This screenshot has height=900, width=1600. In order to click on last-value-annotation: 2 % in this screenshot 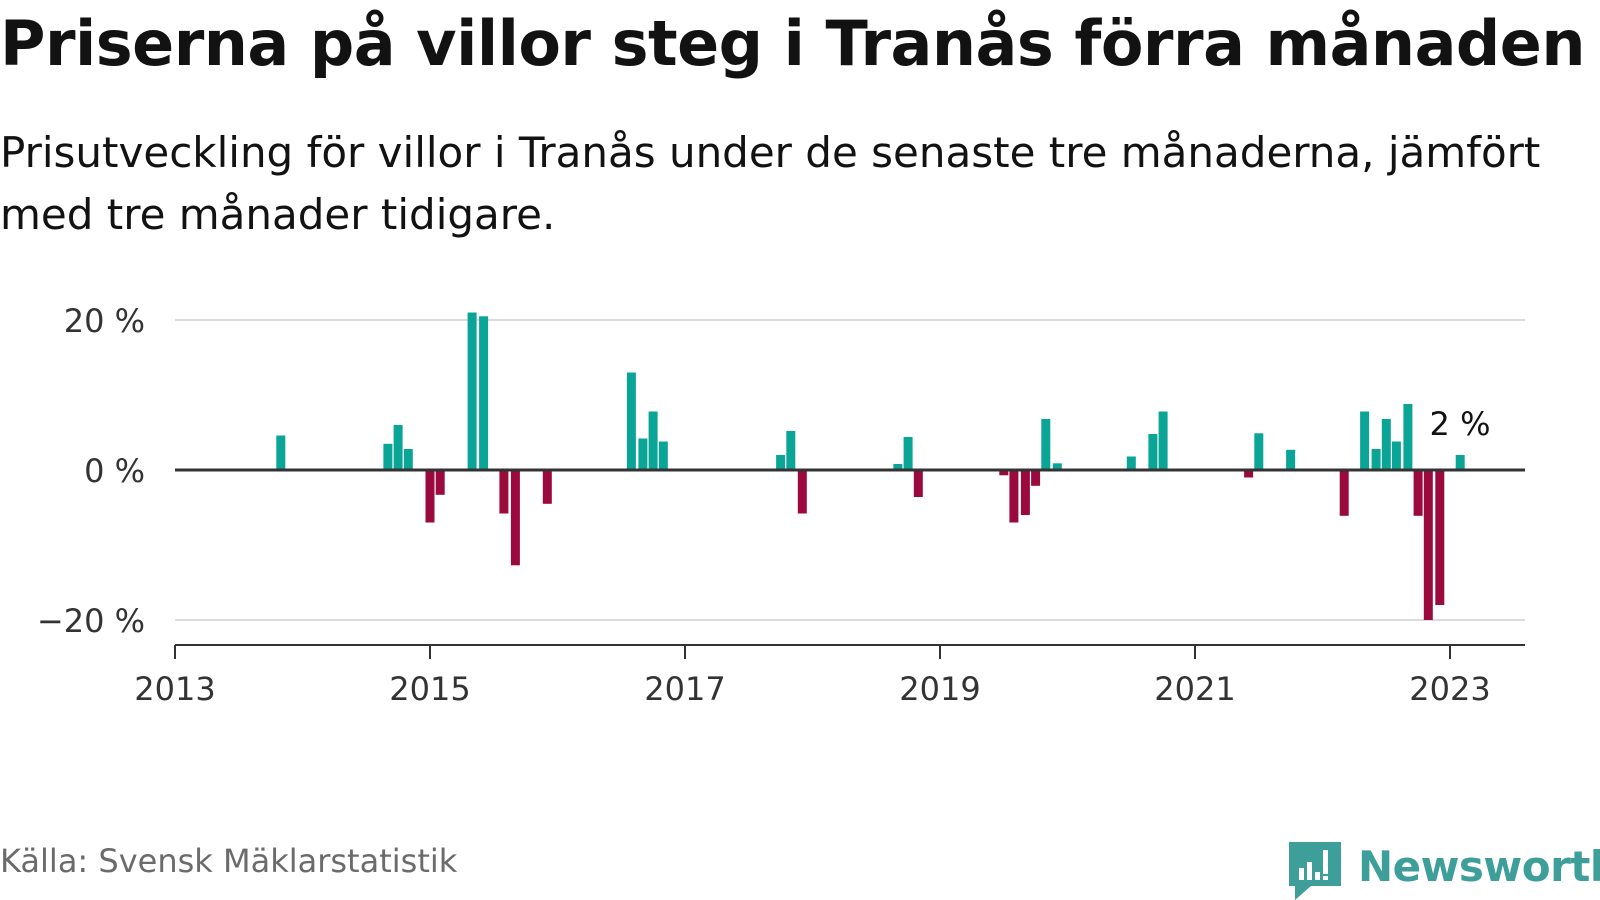, I will do `click(1460, 424)`.